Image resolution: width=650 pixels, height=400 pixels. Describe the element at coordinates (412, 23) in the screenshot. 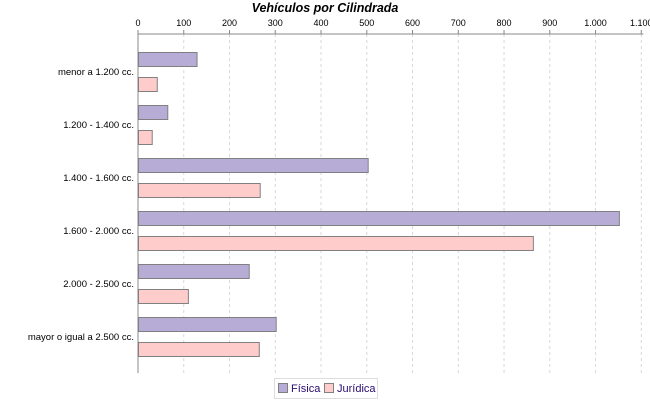

I see `tick-label: 600` at that location.